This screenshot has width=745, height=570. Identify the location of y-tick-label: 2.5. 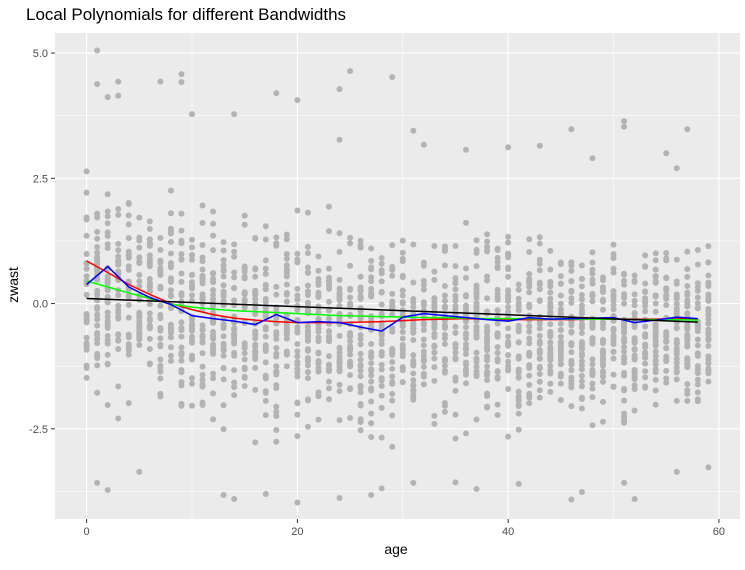
(40, 179).